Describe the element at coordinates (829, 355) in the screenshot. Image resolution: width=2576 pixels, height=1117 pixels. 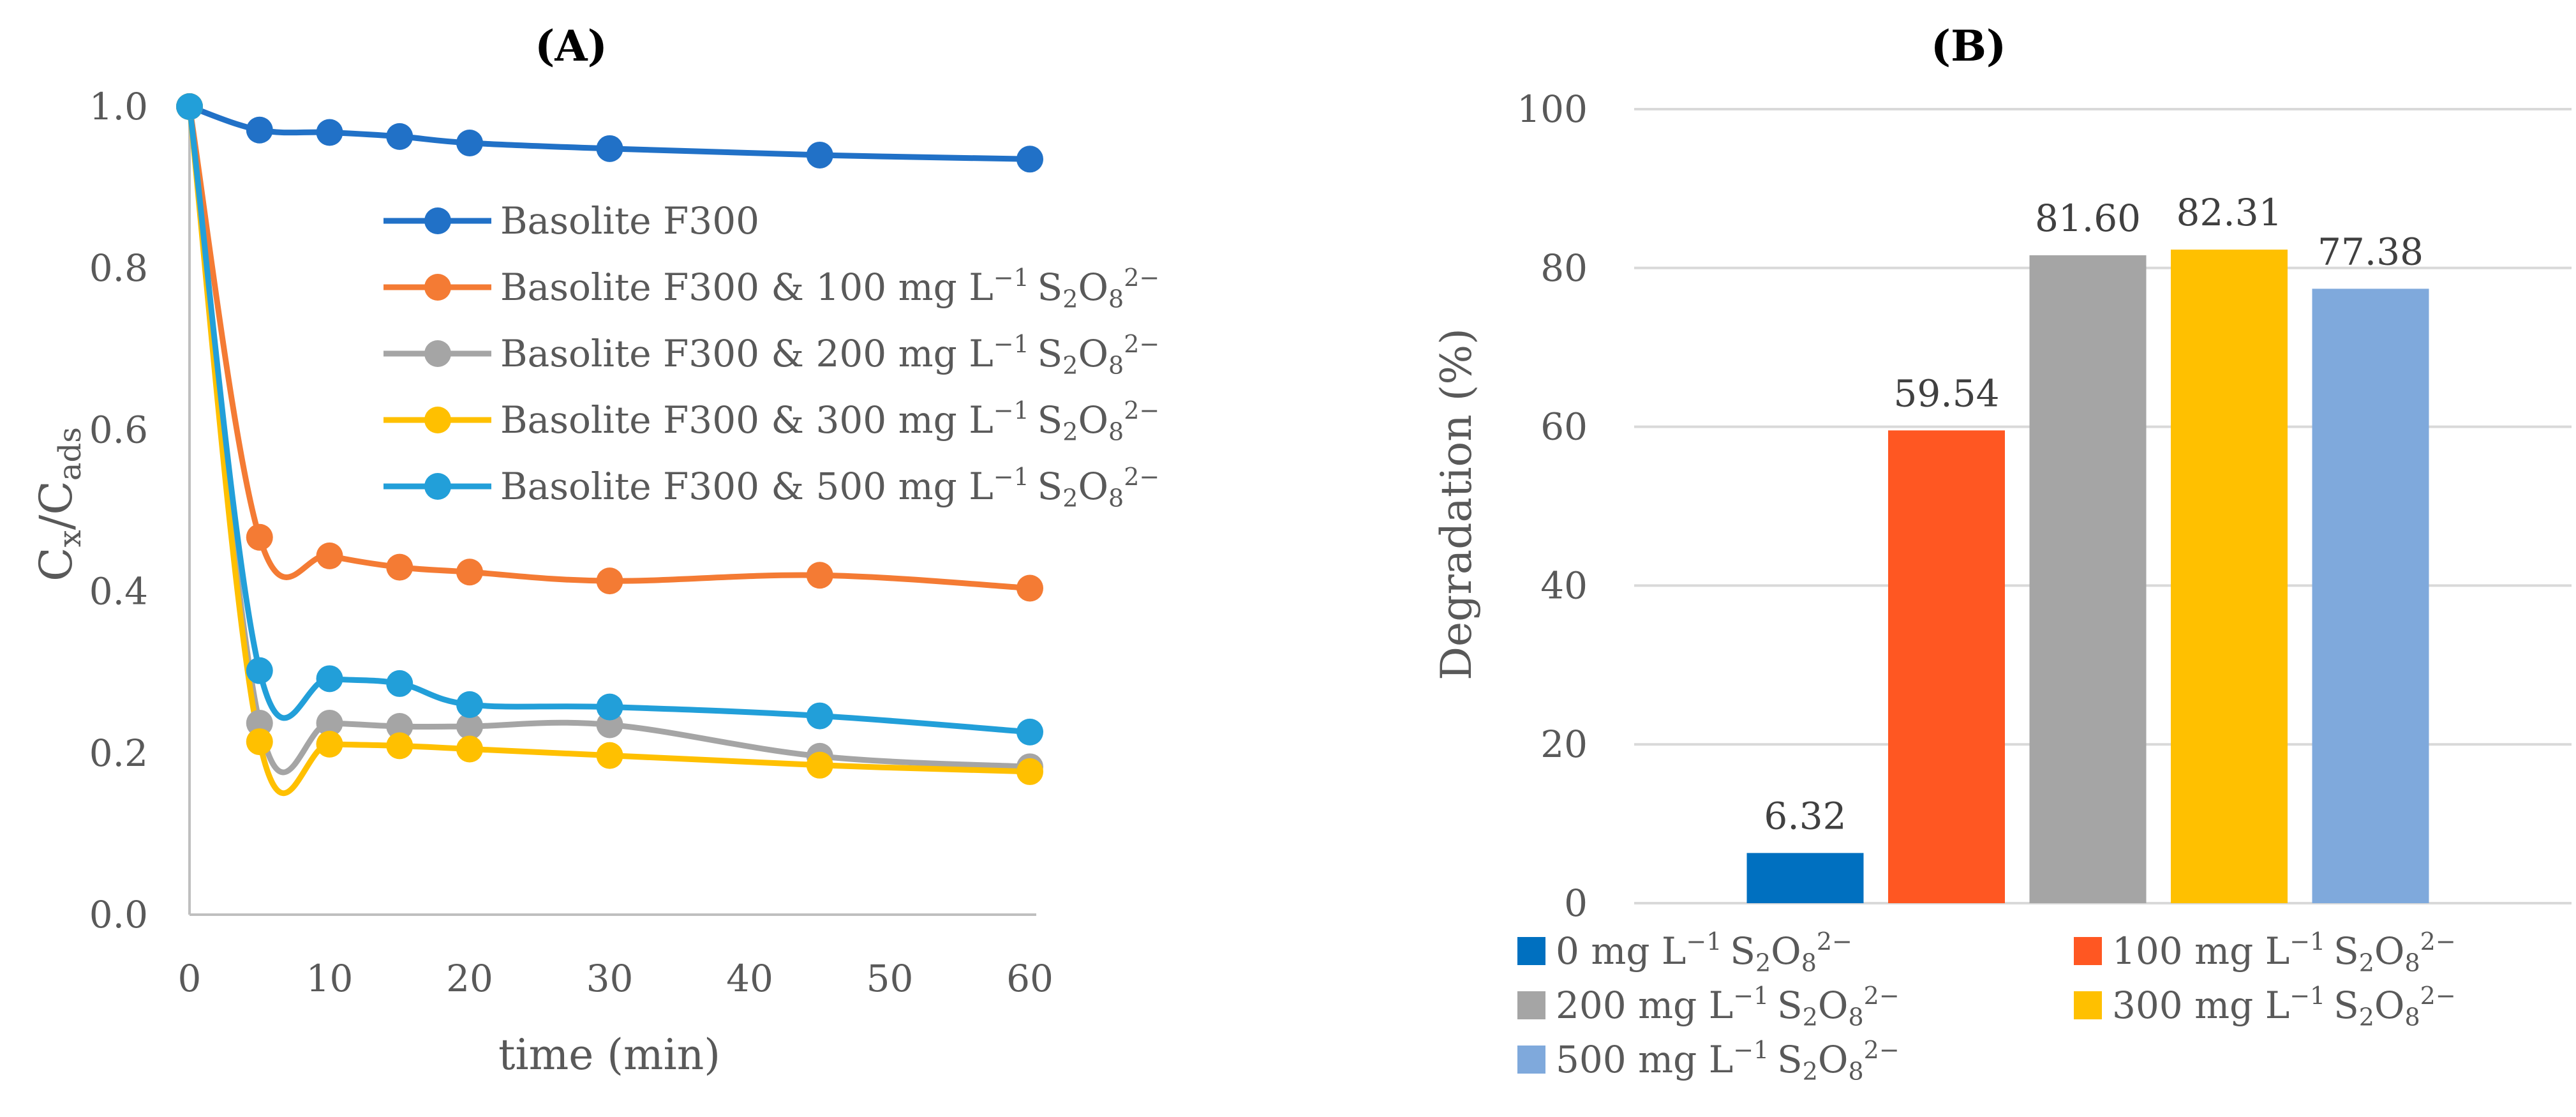
I see `panel-a-legend-label: Basolite F300 & 200 mg L−1 S2O82−` at that location.